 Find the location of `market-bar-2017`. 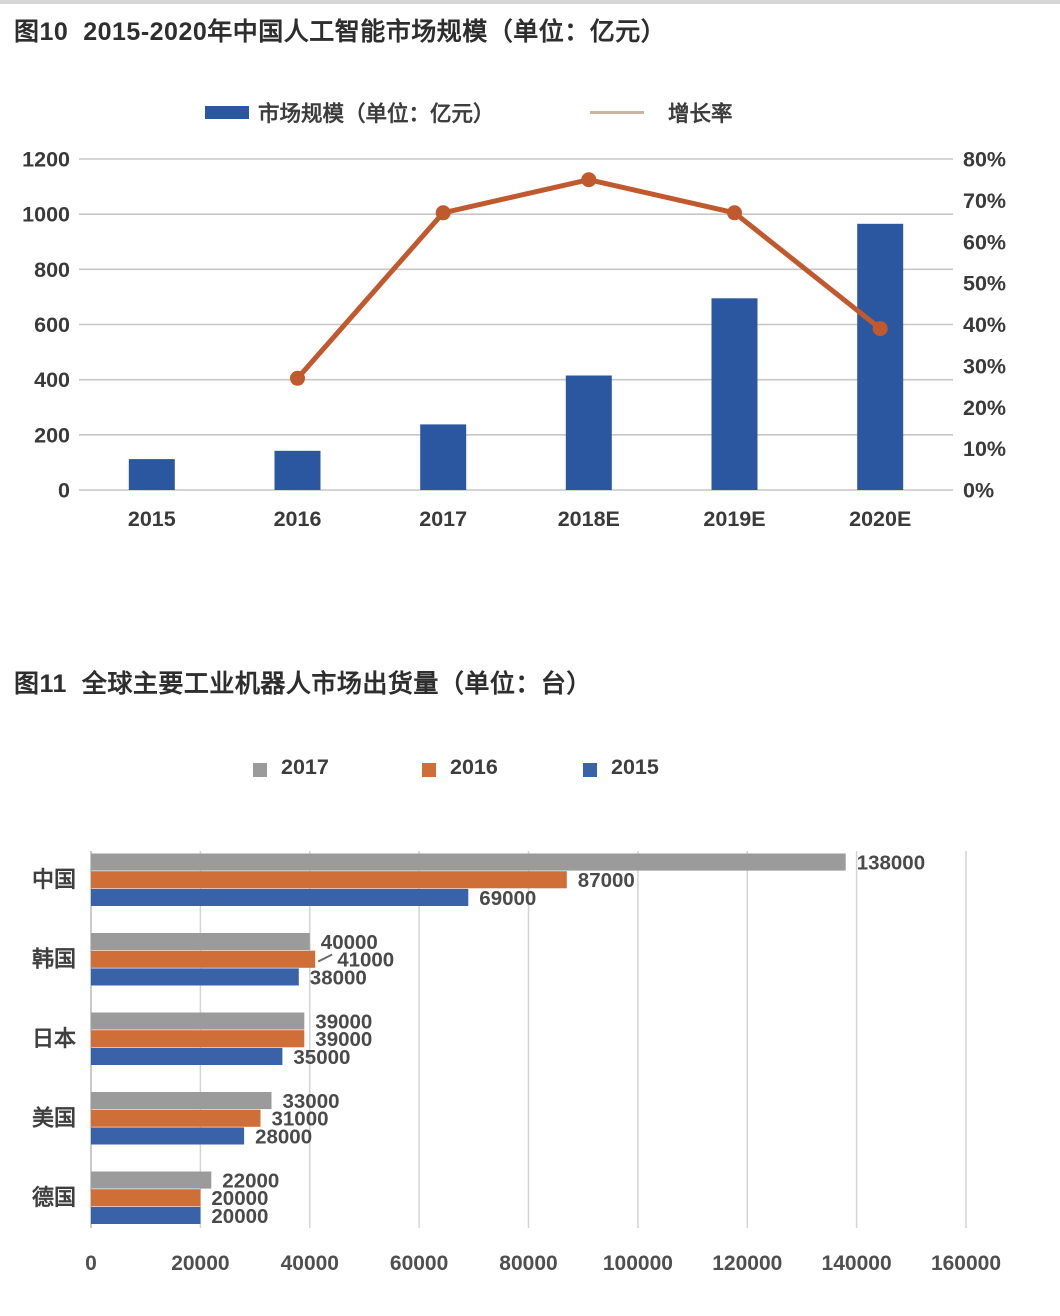

market-bar-2017 is located at coordinates (443, 457).